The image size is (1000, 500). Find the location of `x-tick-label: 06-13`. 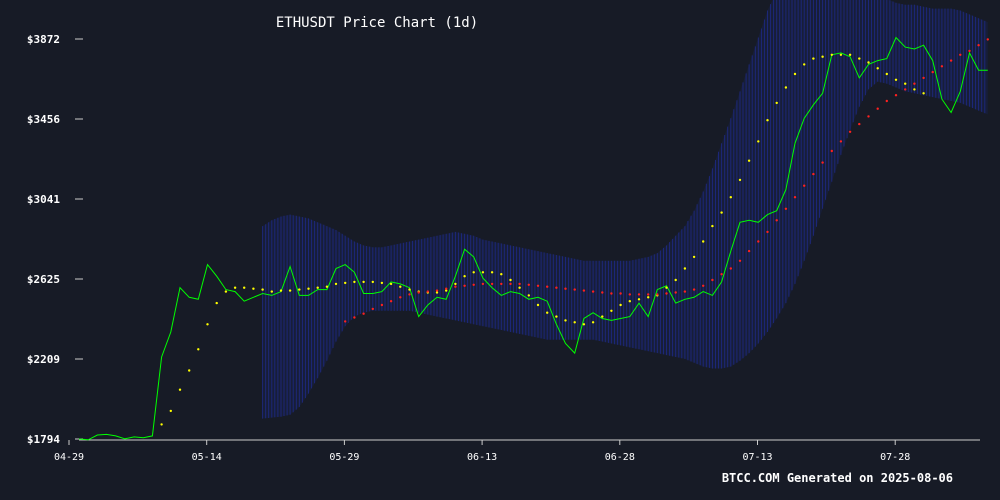

x-tick-label: 06-13 is located at coordinates (482, 457).